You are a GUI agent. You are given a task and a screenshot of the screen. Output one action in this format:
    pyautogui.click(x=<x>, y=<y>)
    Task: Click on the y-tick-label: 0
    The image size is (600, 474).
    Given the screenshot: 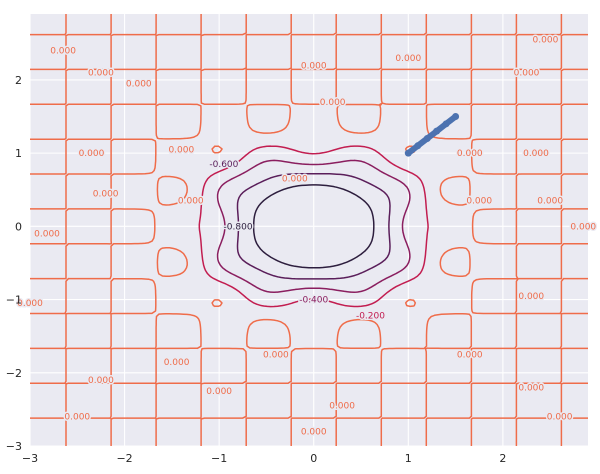 What is the action you would take?
    pyautogui.click(x=18, y=226)
    